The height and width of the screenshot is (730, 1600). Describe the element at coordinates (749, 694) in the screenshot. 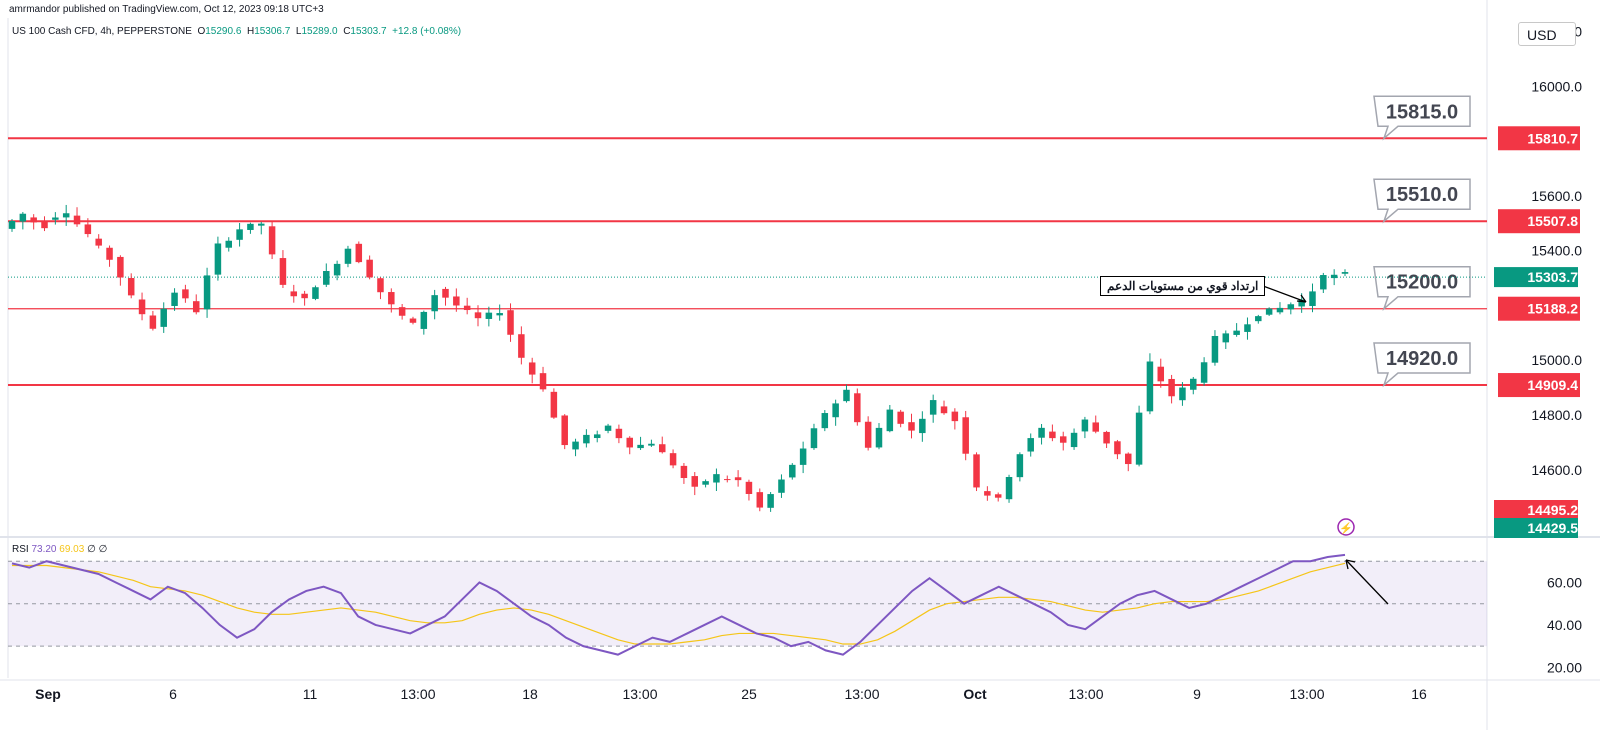

I see `time-tick-label: 25` at that location.